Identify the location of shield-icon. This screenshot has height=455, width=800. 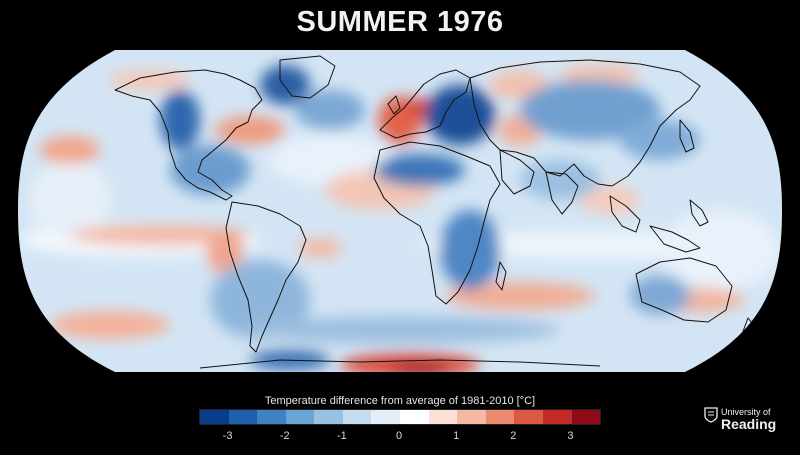
(711, 415).